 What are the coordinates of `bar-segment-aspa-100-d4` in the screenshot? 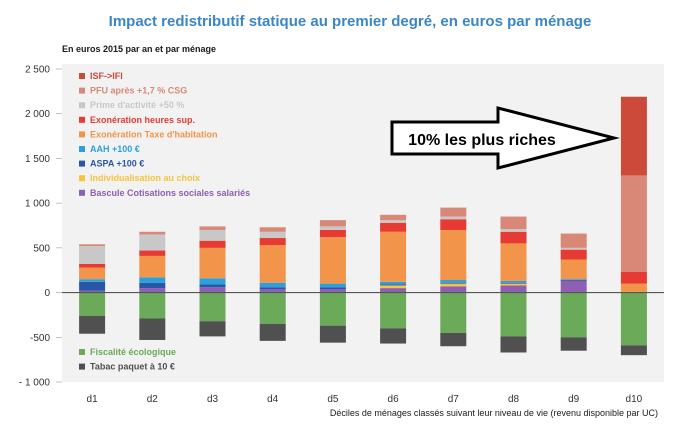 It's located at (272, 288).